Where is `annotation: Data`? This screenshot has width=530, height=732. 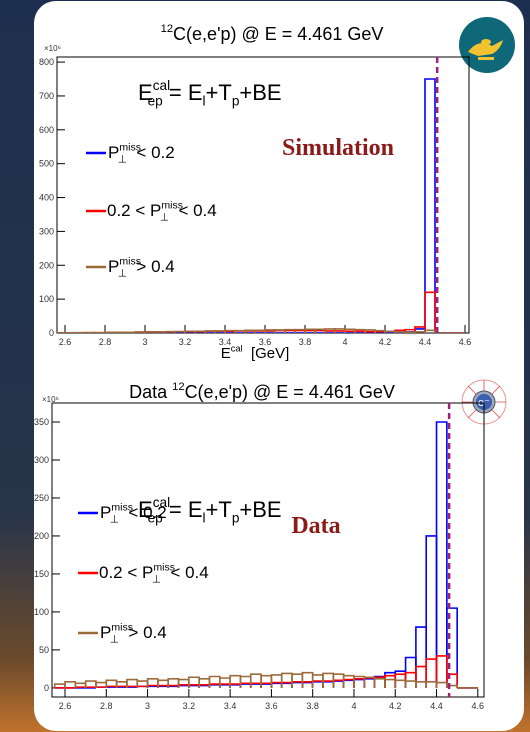 annotation: Data is located at coordinates (315, 526).